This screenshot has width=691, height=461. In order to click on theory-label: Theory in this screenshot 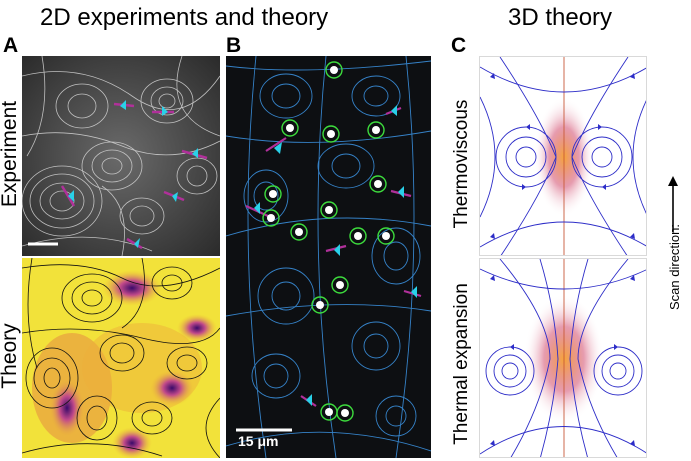, I will do `click(10, 356)`.